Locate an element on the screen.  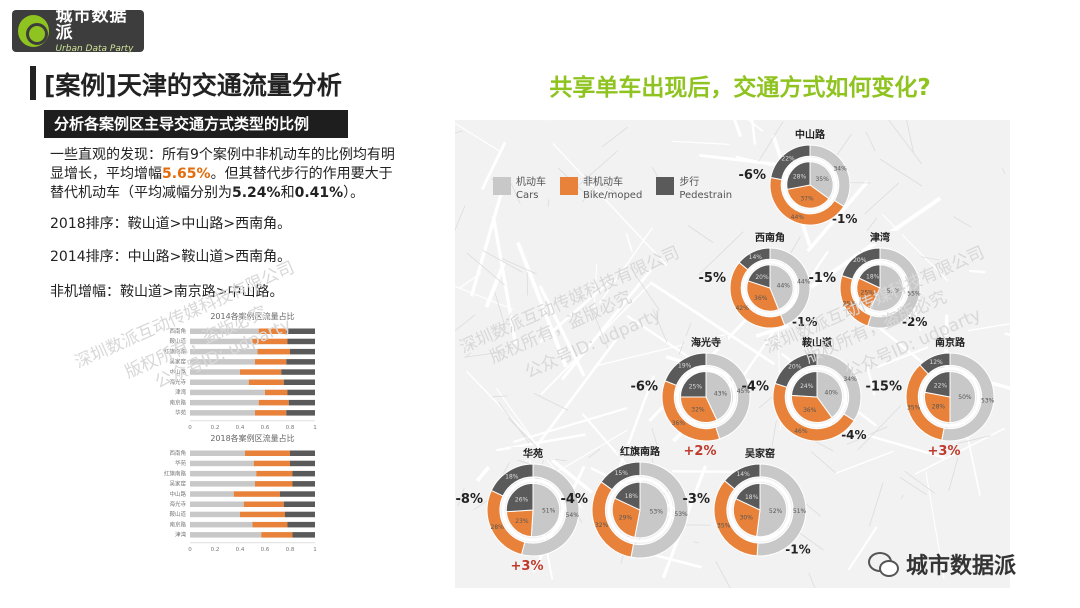
inner-ring-value-label: 40% is located at coordinates (832, 392).